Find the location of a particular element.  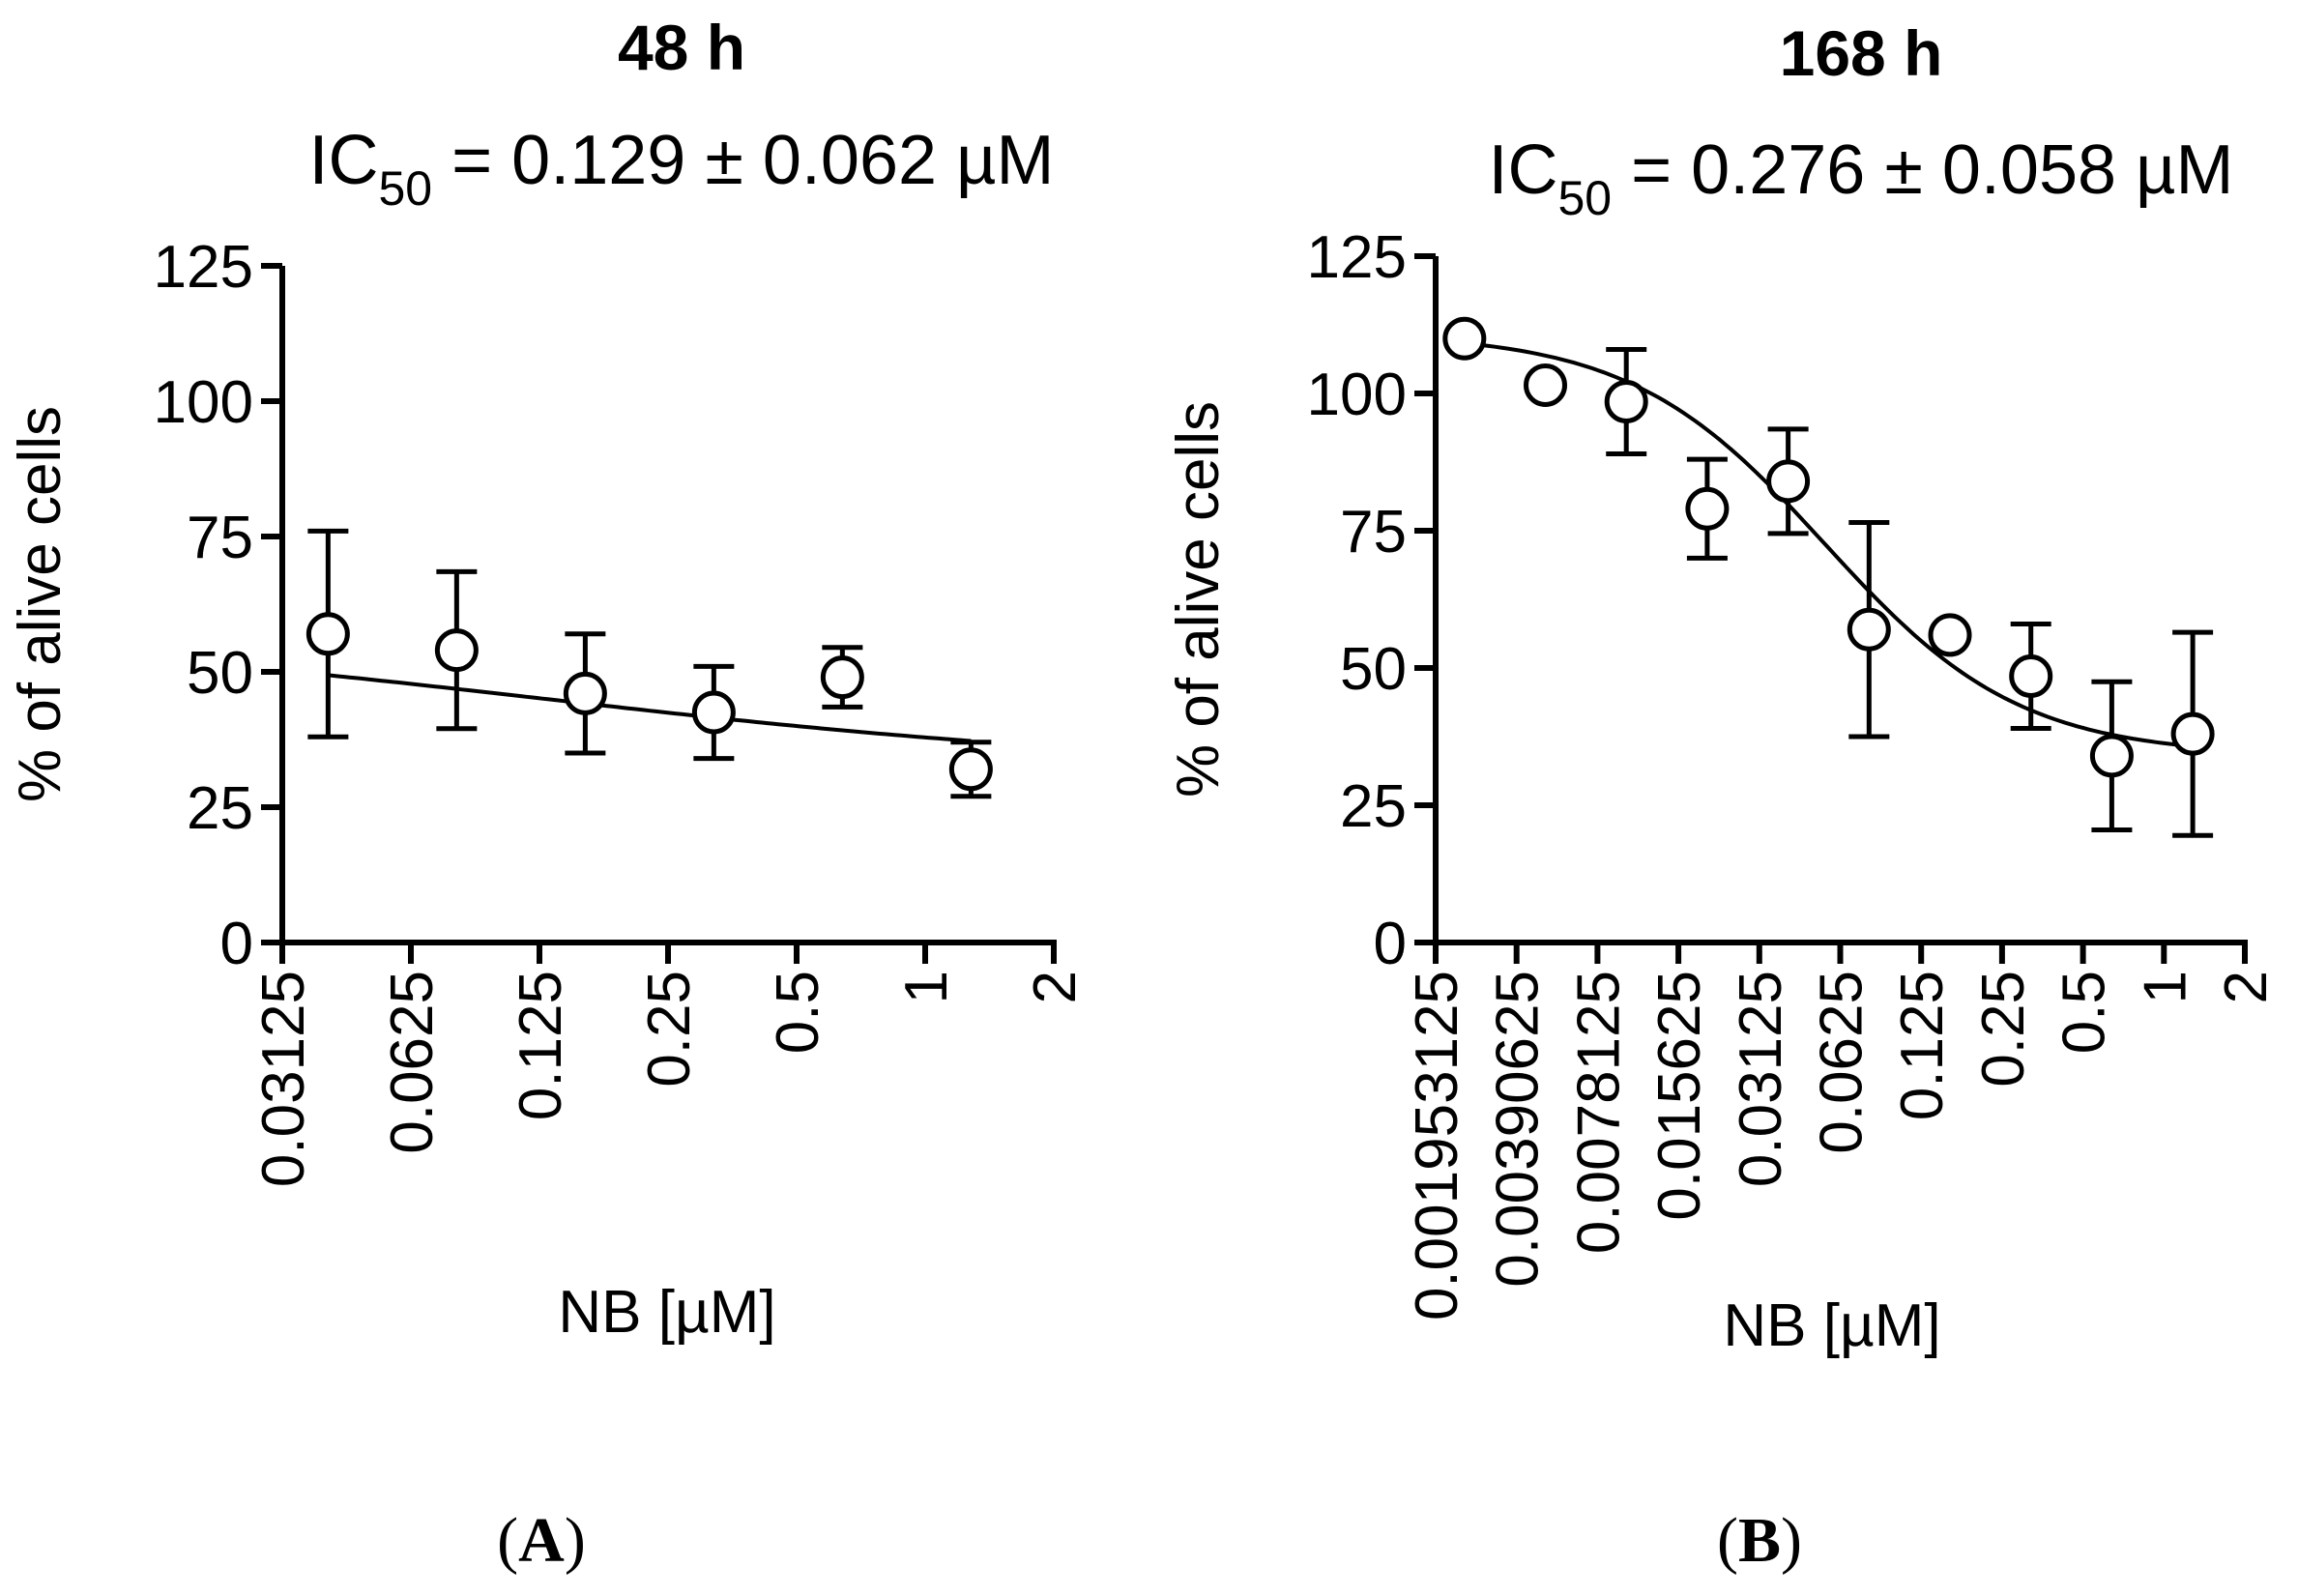

panel-label-letter: A is located at coordinates (541, 1540).